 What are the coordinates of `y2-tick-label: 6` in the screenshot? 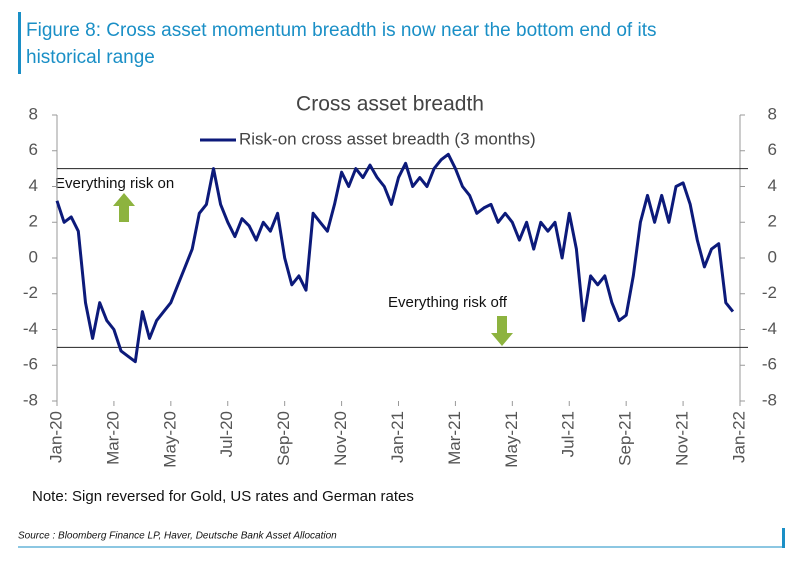 It's located at (772, 149).